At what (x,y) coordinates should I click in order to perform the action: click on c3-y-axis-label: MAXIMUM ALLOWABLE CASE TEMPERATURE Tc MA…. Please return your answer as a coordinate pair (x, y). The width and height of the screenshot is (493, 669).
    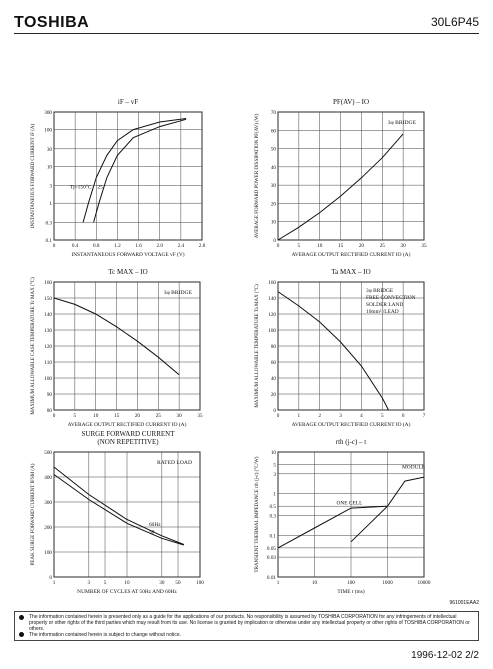
    Looking at the image, I should click on (33, 346).